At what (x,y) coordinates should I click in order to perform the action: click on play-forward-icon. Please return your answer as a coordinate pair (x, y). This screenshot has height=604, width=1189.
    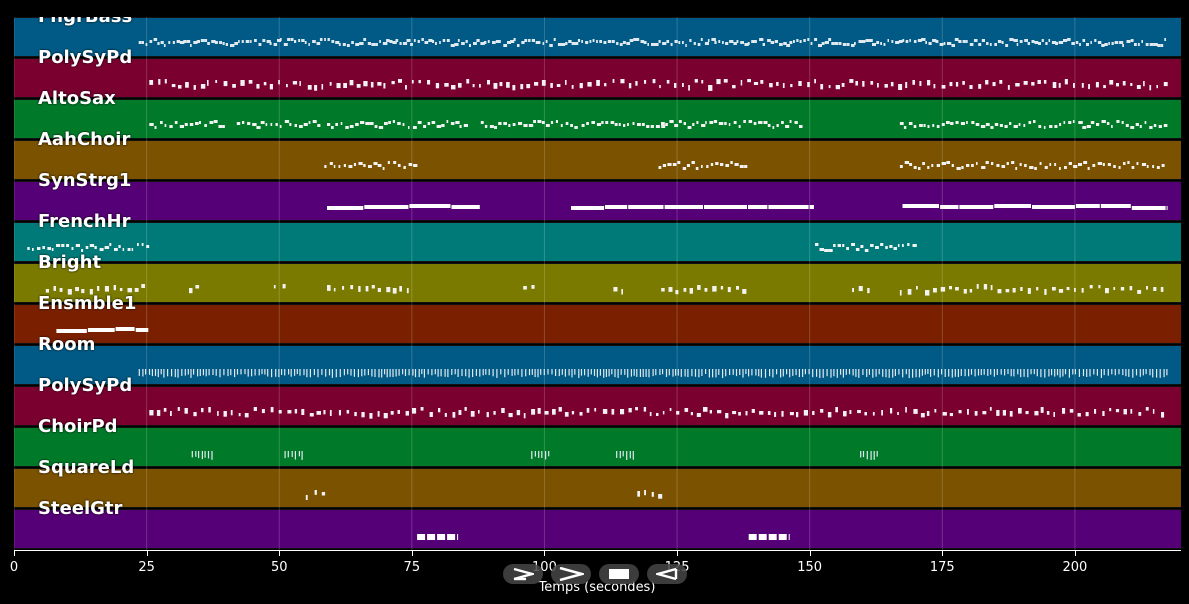
    Looking at the image, I should click on (523, 574).